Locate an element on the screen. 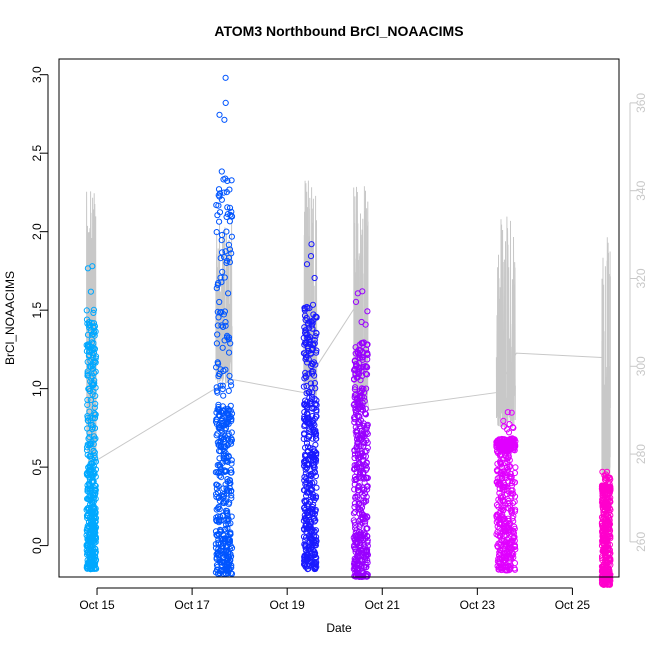 This screenshot has width=650, height=650. y2-tick-label: 360 is located at coordinates (641, 103).